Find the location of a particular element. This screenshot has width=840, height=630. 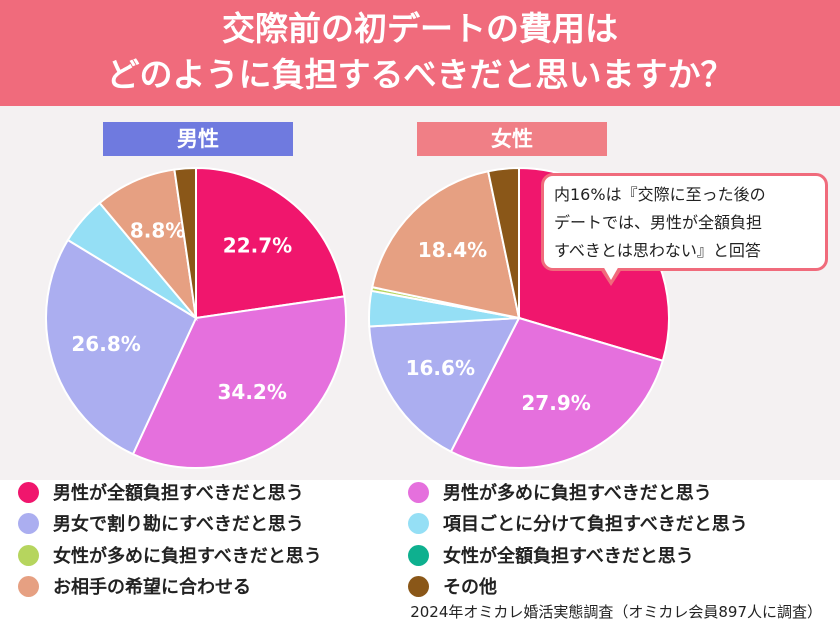

legend-item-male-full: 男性が全額負担すべきだと思う is located at coordinates (161, 492).